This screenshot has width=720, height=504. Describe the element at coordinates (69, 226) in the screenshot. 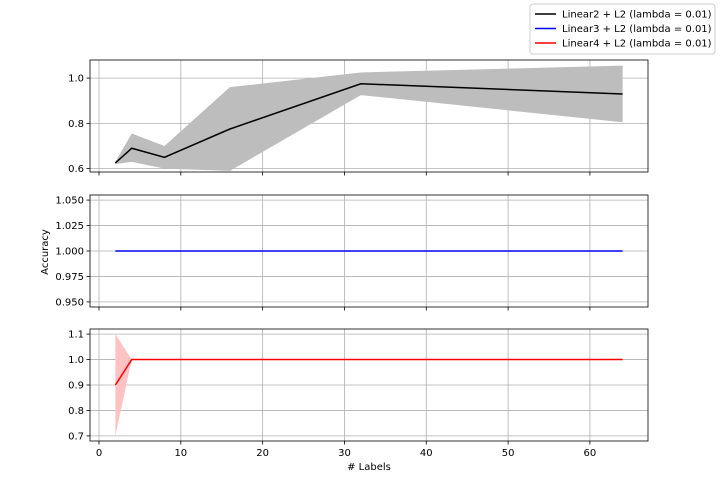

I see `y-tick-label: 1.025` at that location.